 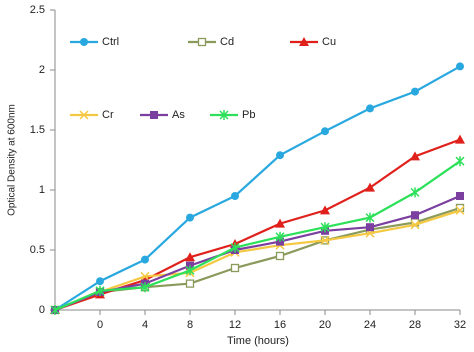 What do you see at coordinates (325, 325) in the screenshot?
I see `x-tick-label: 20` at bounding box center [325, 325].